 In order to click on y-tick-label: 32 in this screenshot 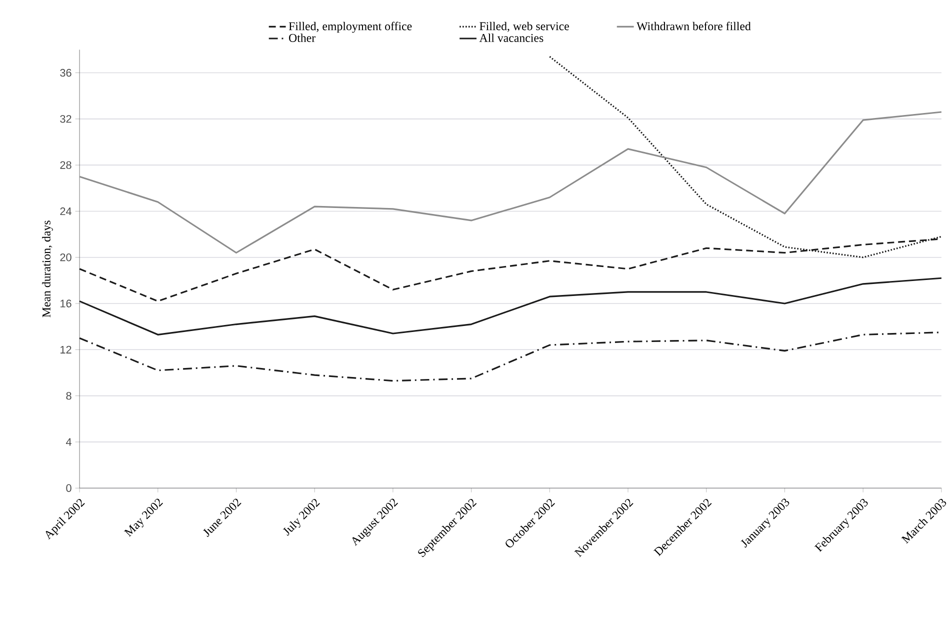, I will do `click(66, 118)`.